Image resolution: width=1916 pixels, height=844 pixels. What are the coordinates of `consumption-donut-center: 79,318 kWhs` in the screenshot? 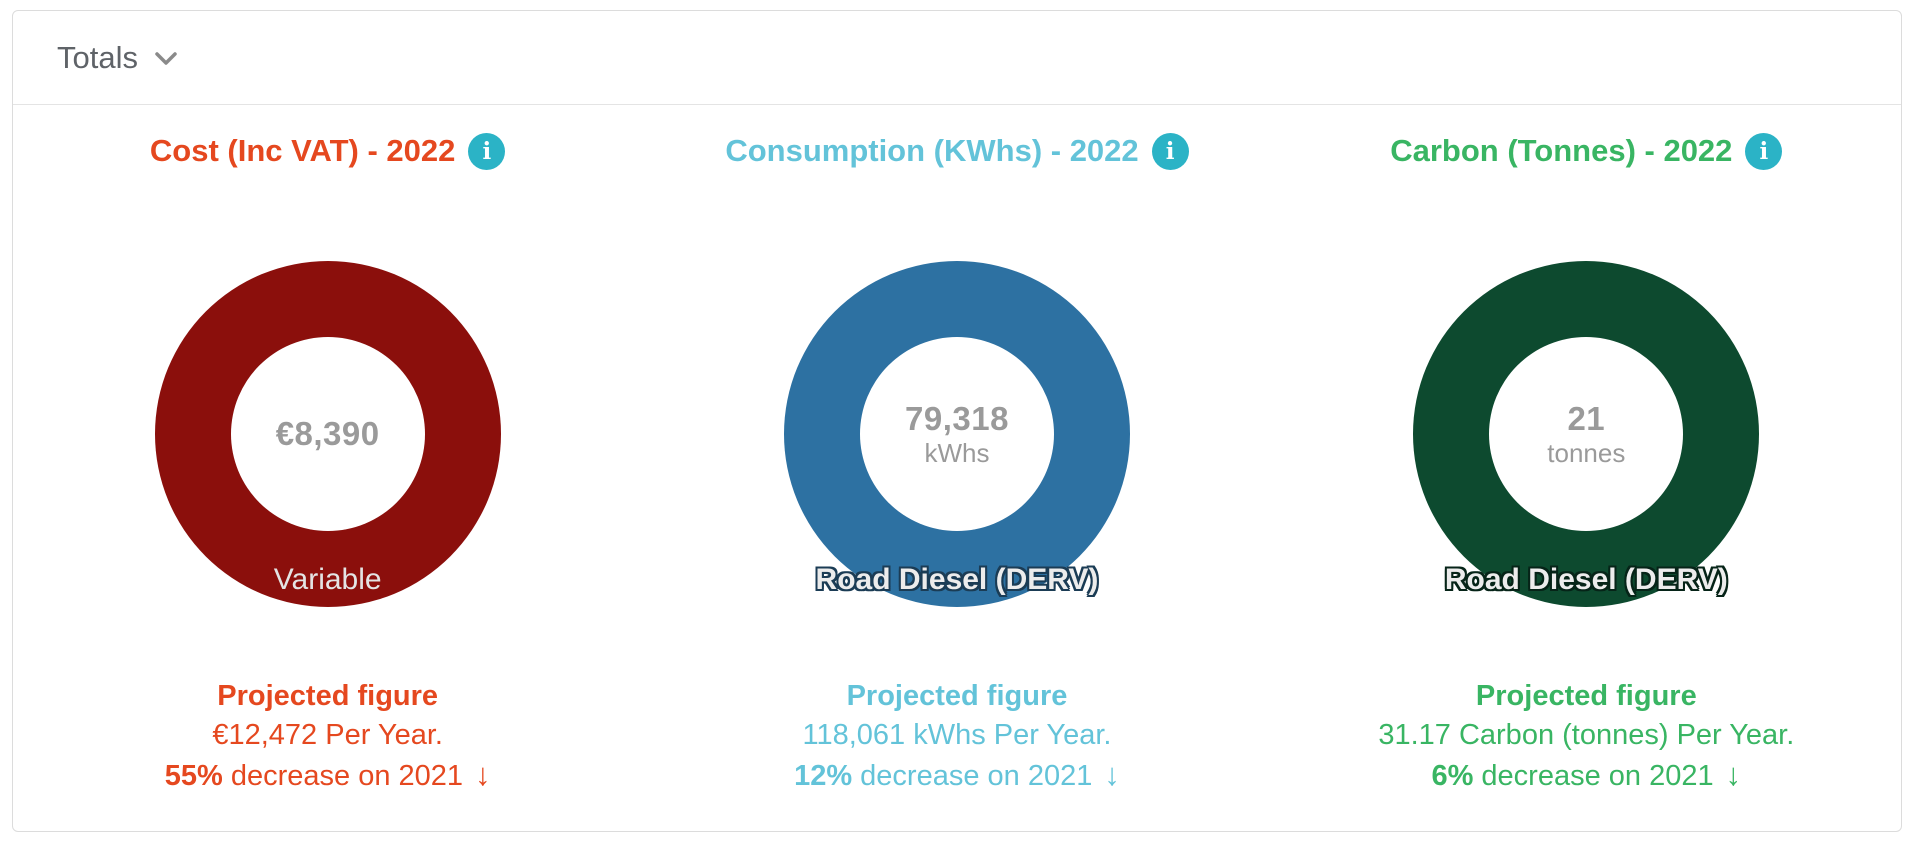 It's located at (957, 434).